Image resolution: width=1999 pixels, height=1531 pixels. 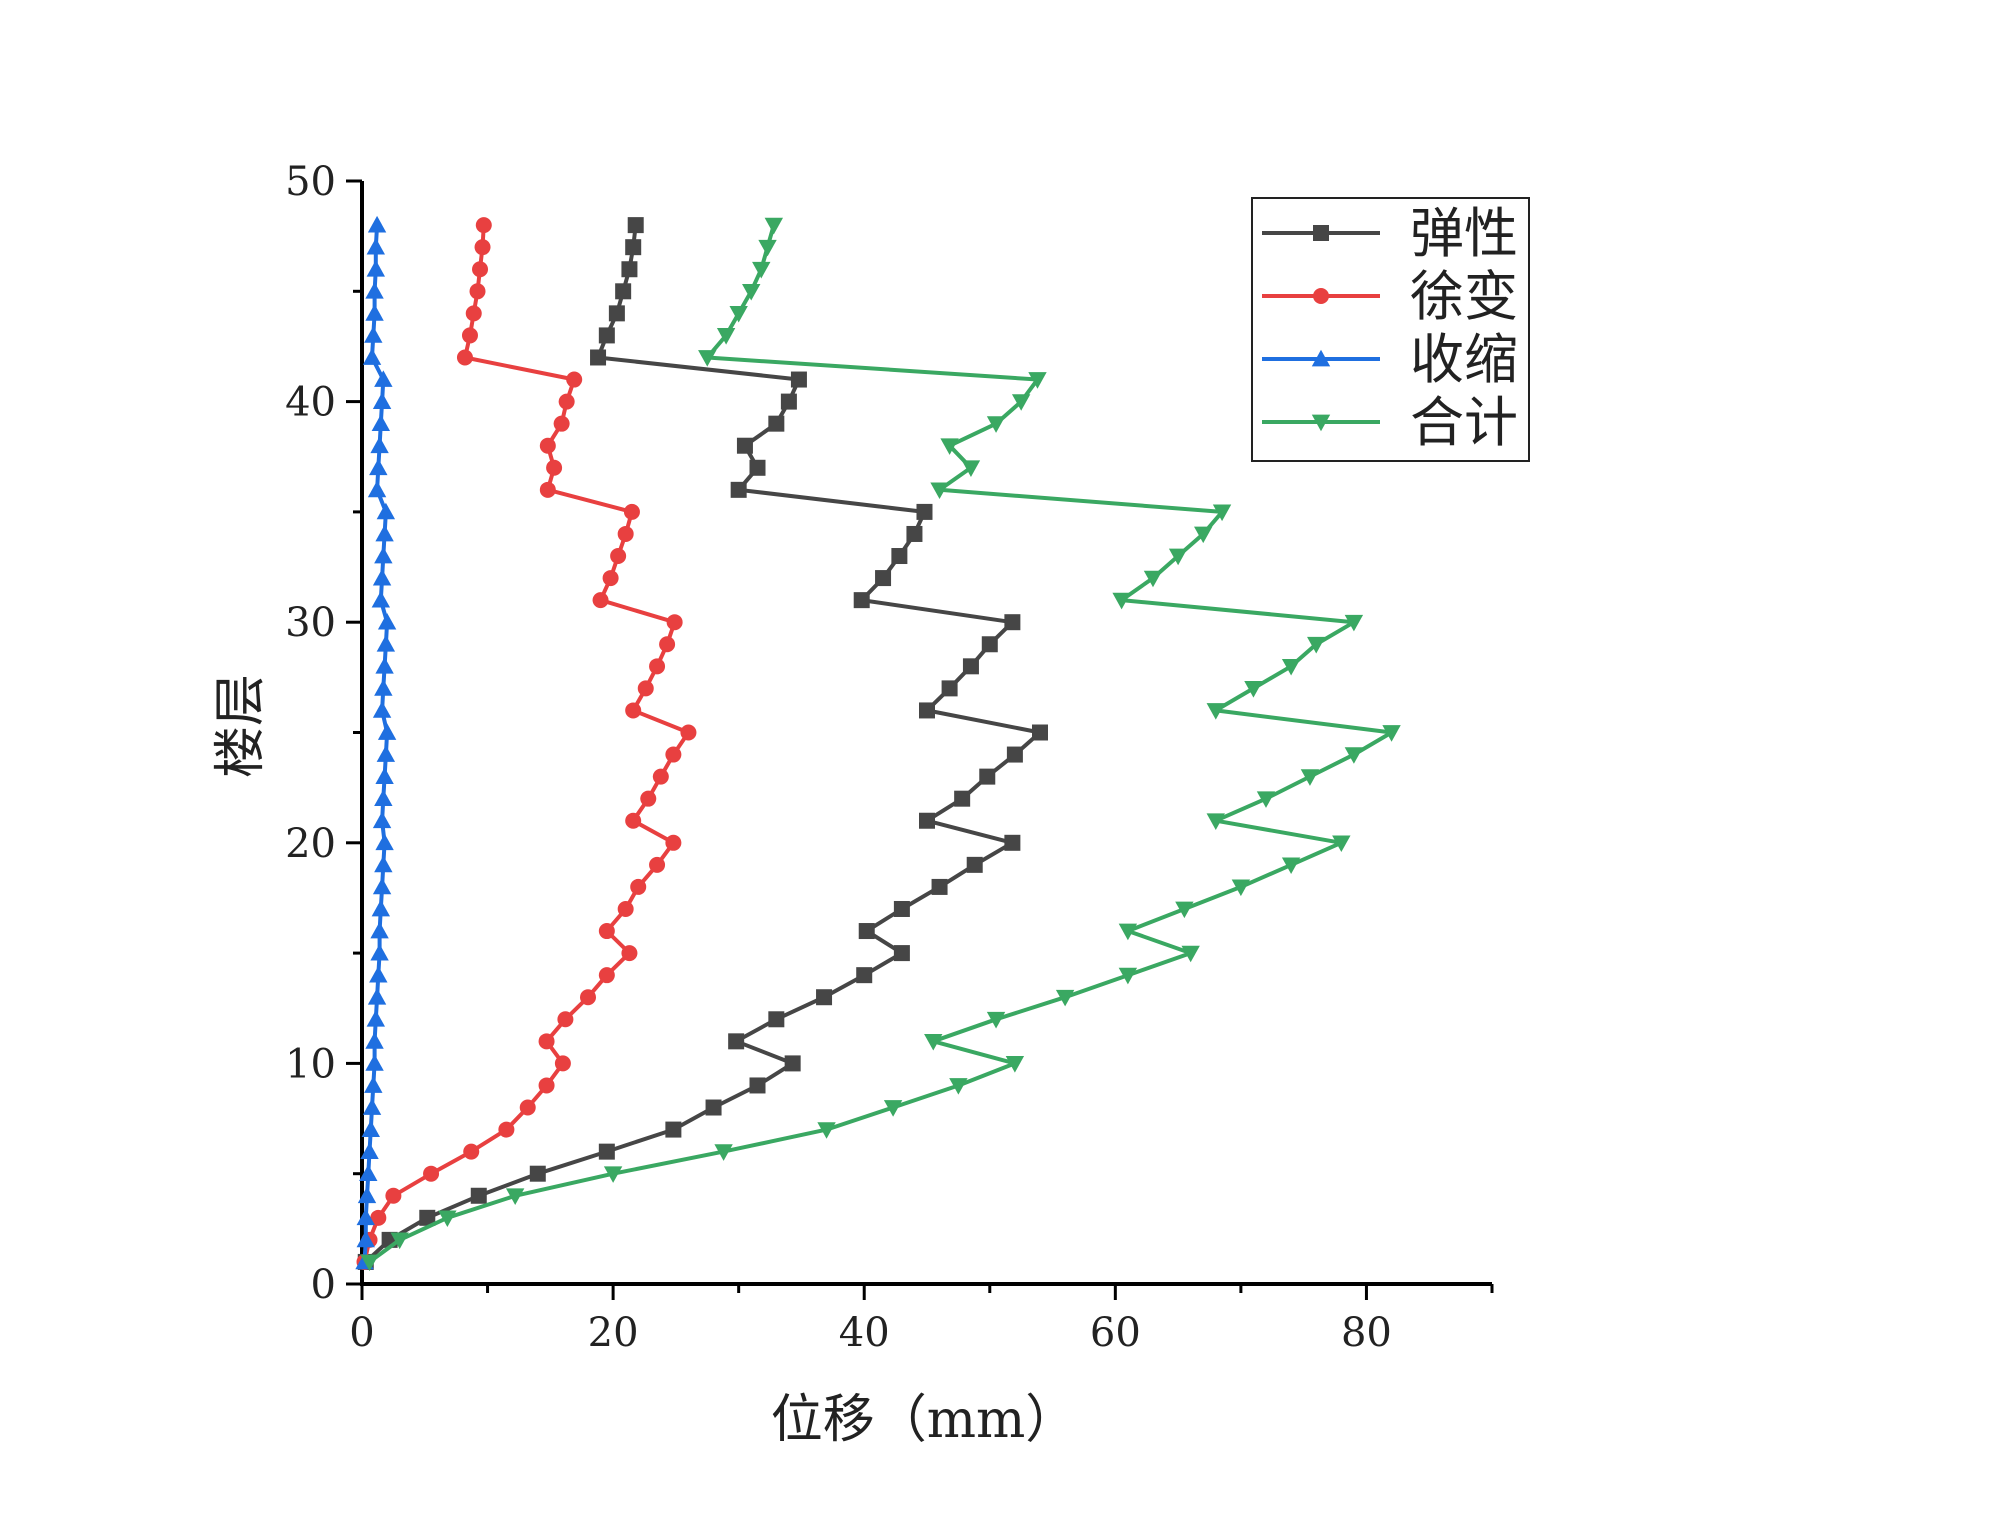 What do you see at coordinates (1464, 422) in the screenshot?
I see `legend-label: 合计` at bounding box center [1464, 422].